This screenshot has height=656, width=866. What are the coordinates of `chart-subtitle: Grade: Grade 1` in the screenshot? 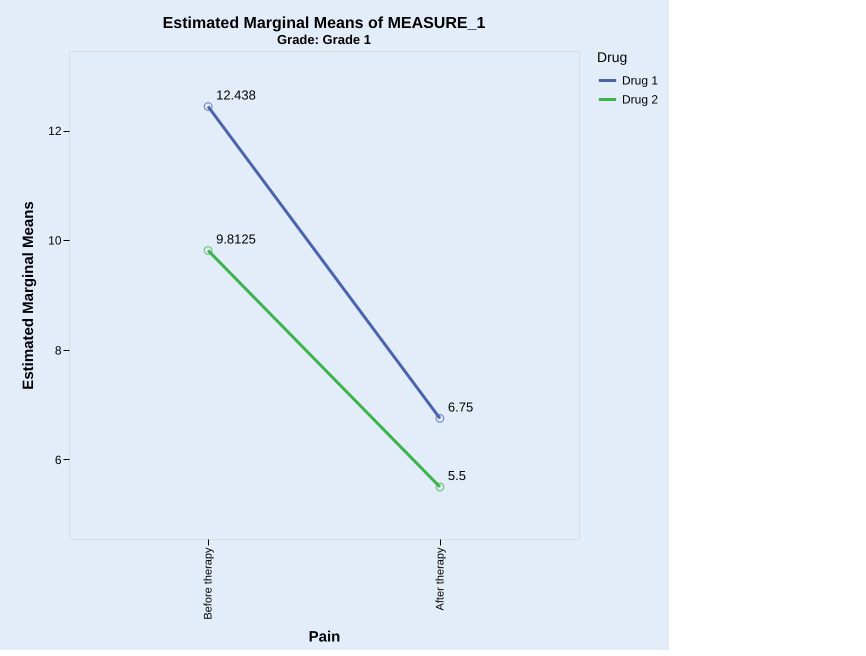 It's located at (324, 39).